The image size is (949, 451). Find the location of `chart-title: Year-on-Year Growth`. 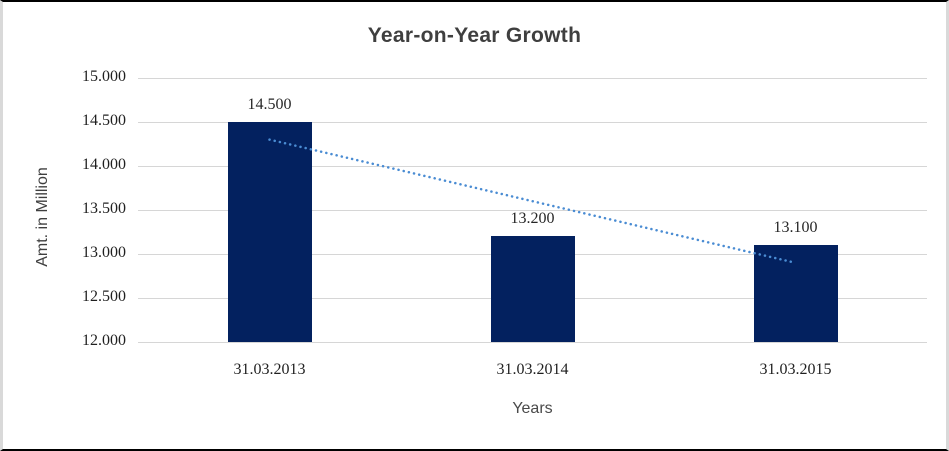

chart-title: Year-on-Year Growth is located at coordinates (474, 35).